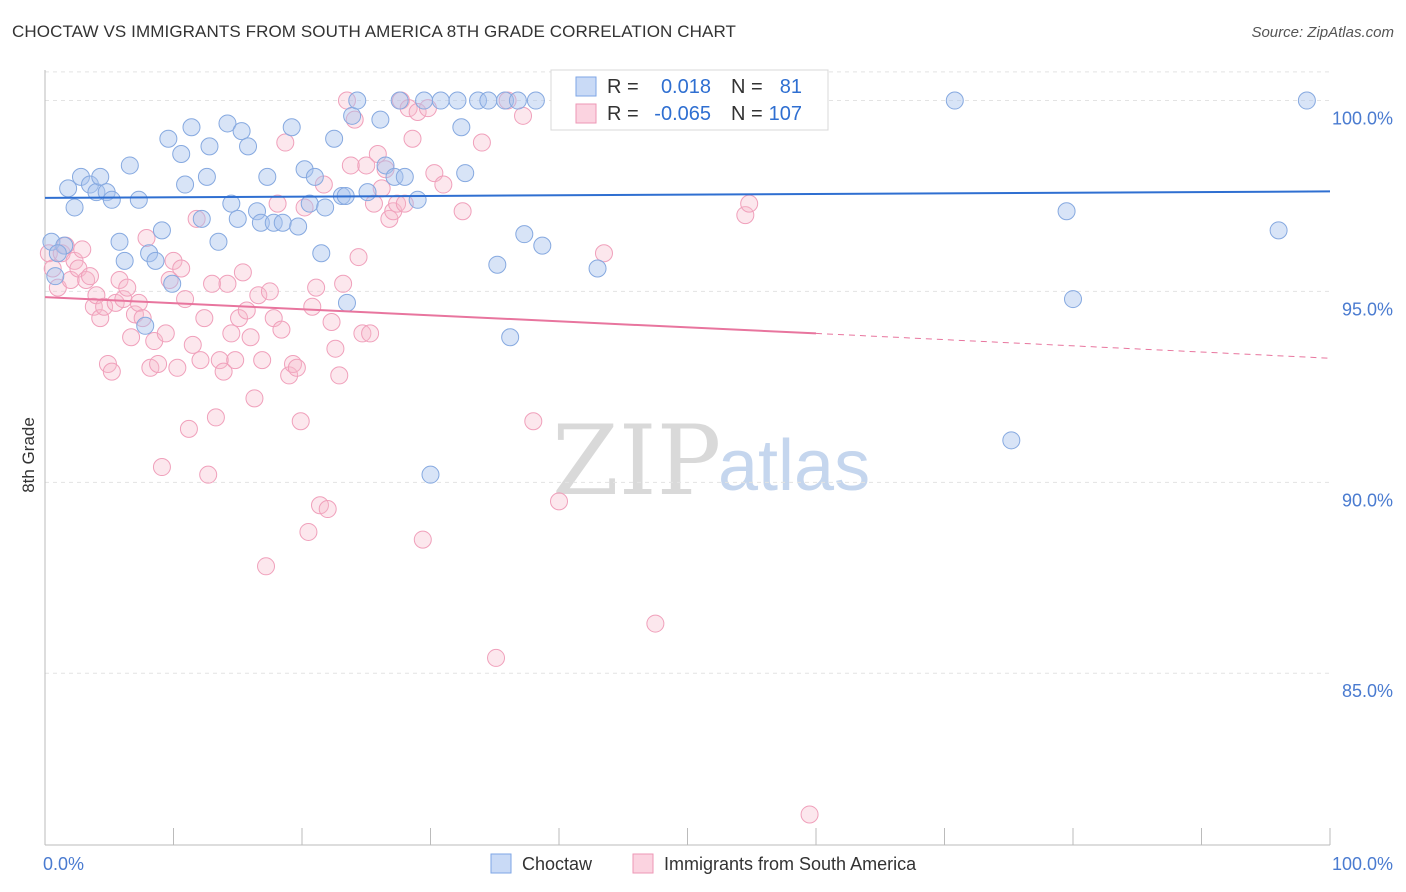  Describe the element at coordinates (1073, 345) in the screenshot. I see `trendline-immigrants-dashed` at that location.